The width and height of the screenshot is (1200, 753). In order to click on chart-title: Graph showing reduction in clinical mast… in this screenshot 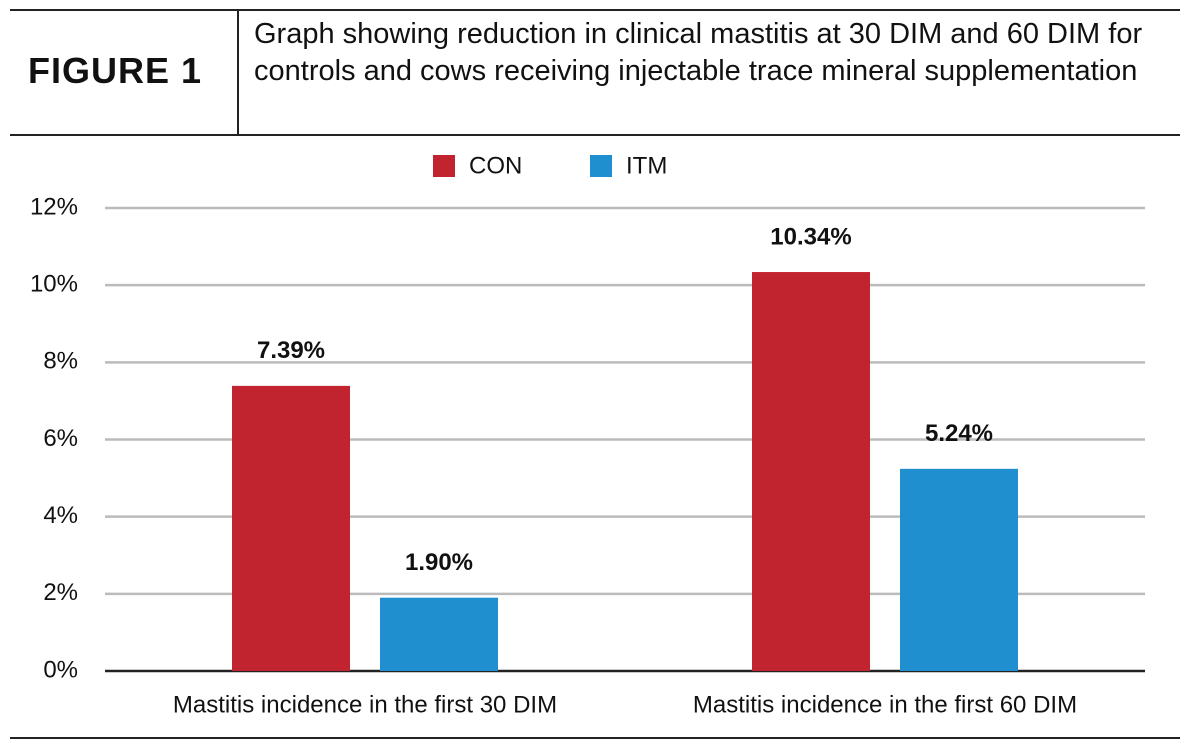, I will do `click(698, 52)`.